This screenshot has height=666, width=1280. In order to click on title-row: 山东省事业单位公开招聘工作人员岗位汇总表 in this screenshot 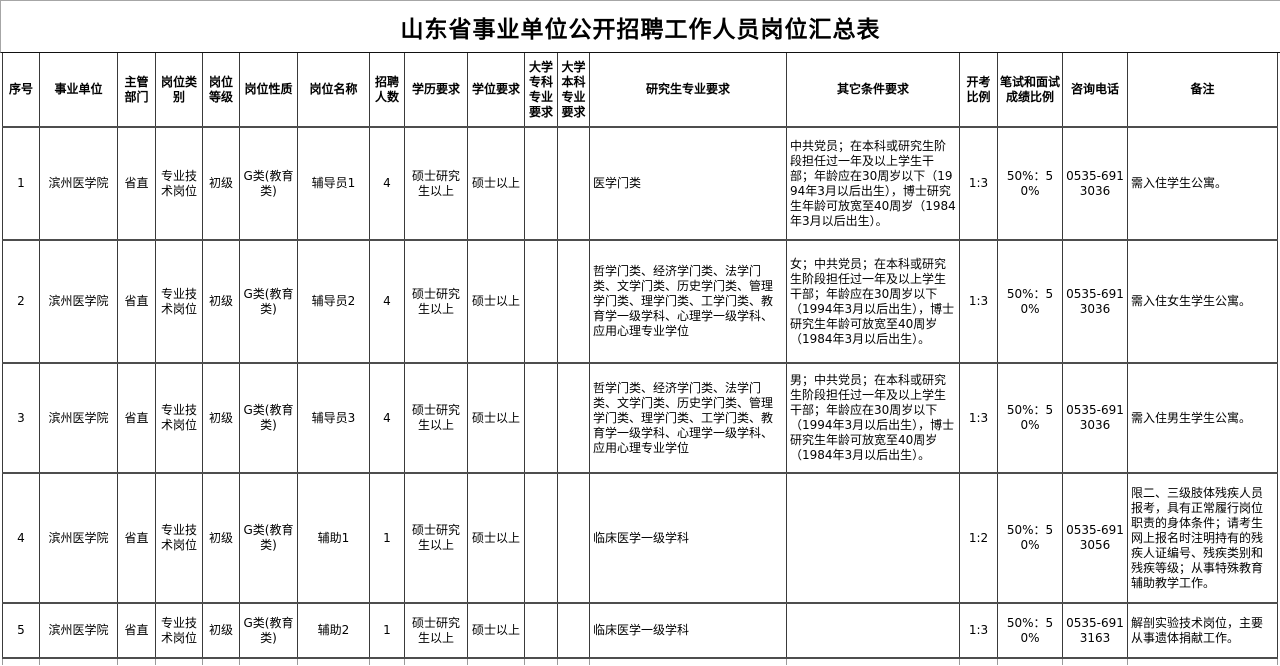, I will do `click(640, 27)`.